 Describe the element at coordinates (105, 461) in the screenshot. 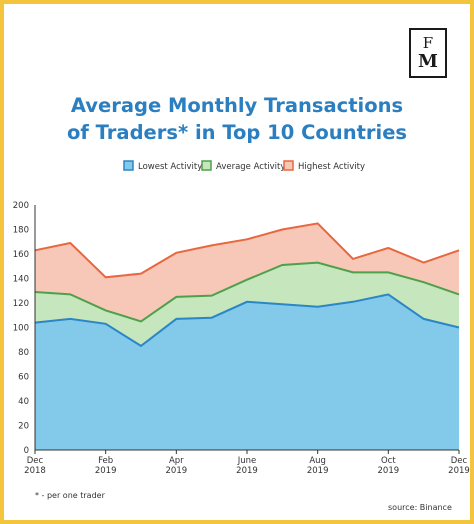

I see `x-tick-label-month: Feb` at that location.